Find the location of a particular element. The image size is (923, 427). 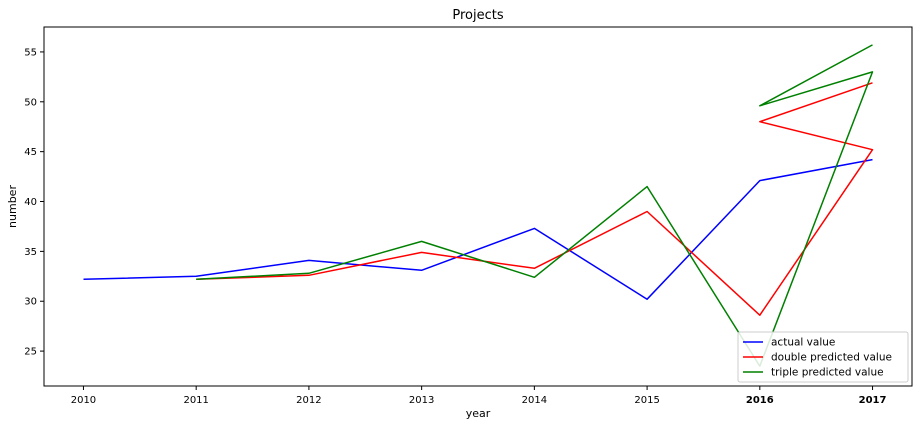

x-tick-label: 2013 is located at coordinates (421, 400).